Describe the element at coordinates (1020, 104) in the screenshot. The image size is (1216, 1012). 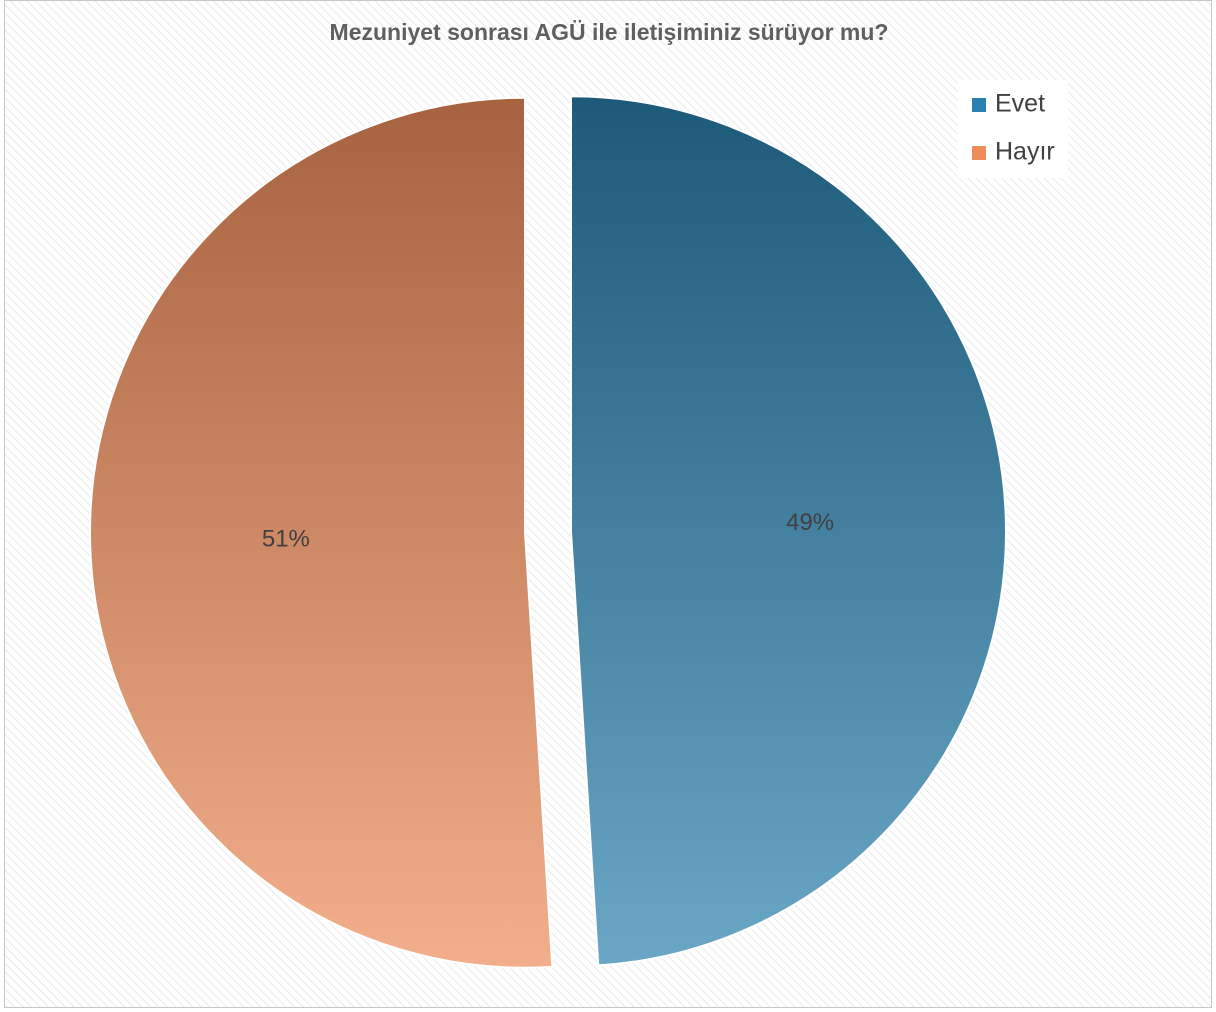
I see `legend-label: Evet` at that location.